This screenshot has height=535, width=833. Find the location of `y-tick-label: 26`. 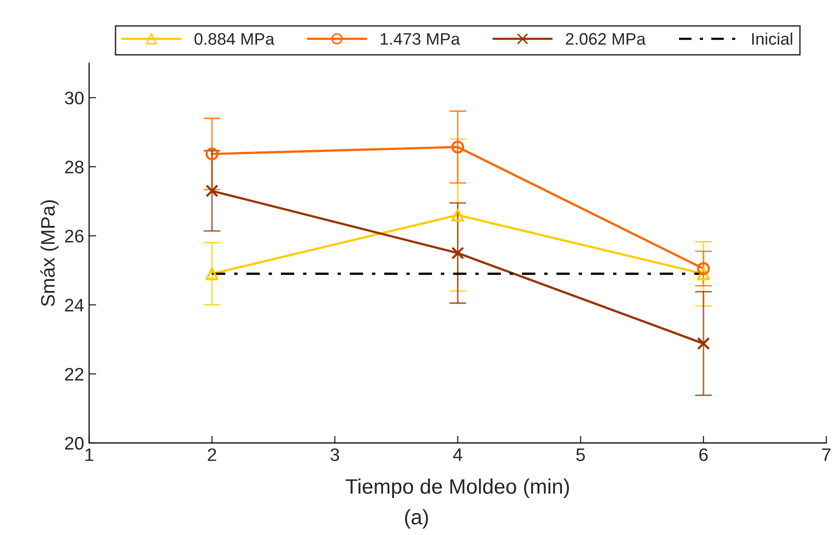

y-tick-label: 26 is located at coordinates (74, 236).